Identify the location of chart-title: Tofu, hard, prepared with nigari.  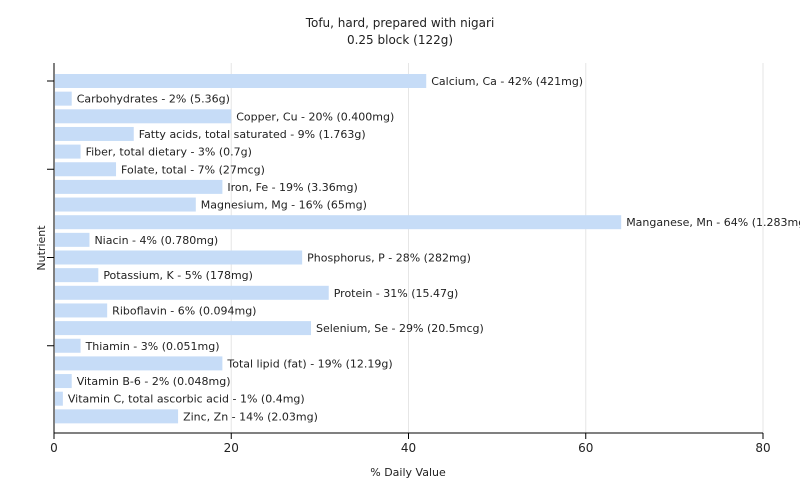
(400, 23).